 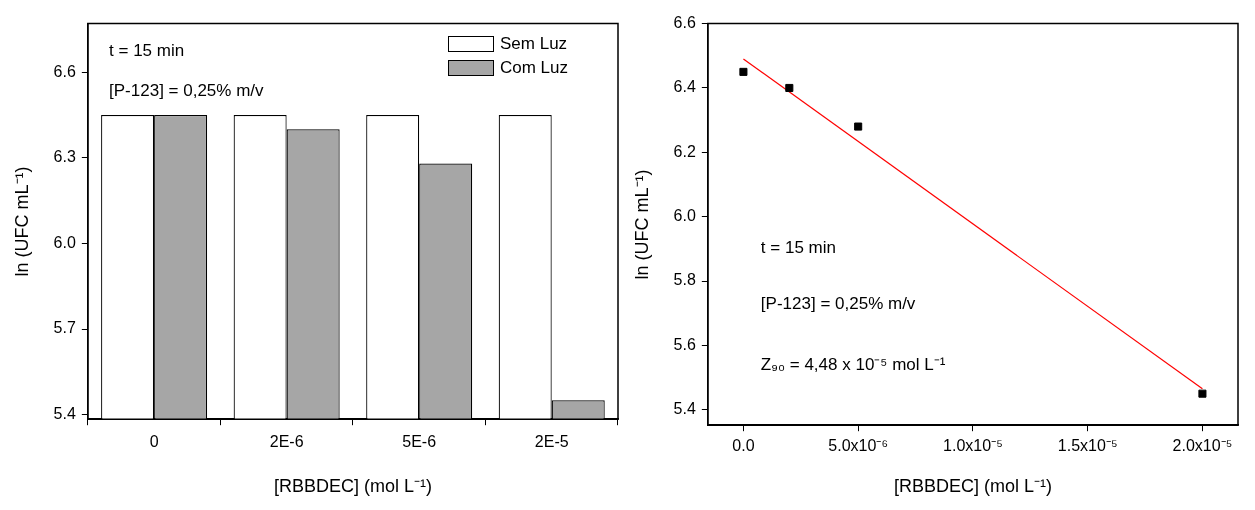 What do you see at coordinates (64, 328) in the screenshot?
I see `y-tick-label: 5.7` at bounding box center [64, 328].